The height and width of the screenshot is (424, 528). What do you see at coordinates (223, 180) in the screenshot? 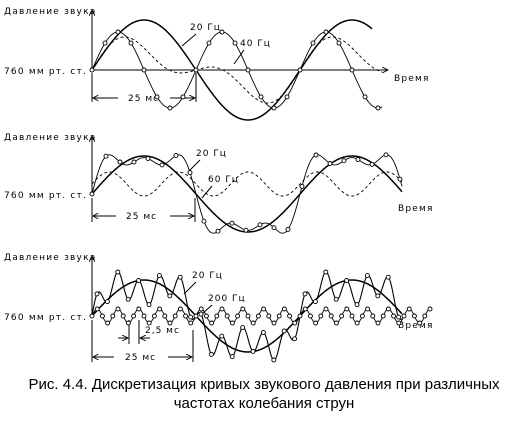
I see `panel-2-freq-label-60: 60 Гц` at bounding box center [223, 180].